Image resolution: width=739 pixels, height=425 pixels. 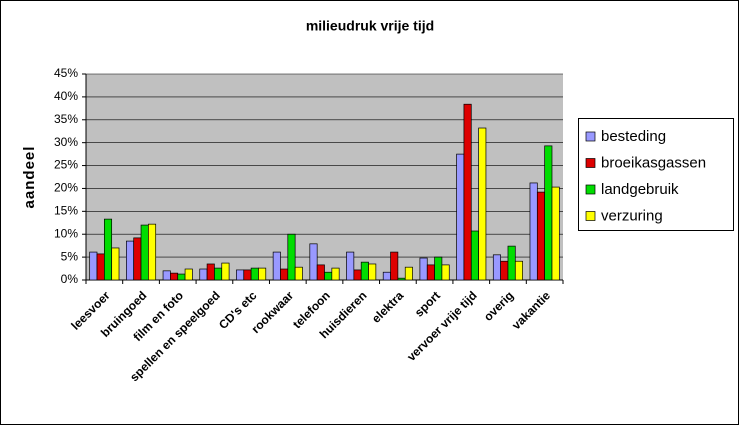 What do you see at coordinates (66, 142) in the screenshot?
I see `y-tick-label: 30%` at bounding box center [66, 142].